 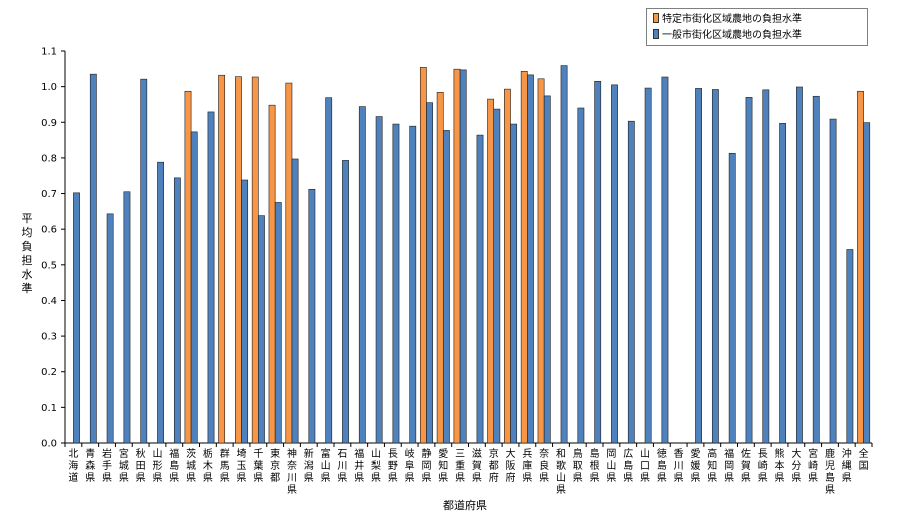 I want to click on x-tick-label: 良, so click(x=544, y=465).